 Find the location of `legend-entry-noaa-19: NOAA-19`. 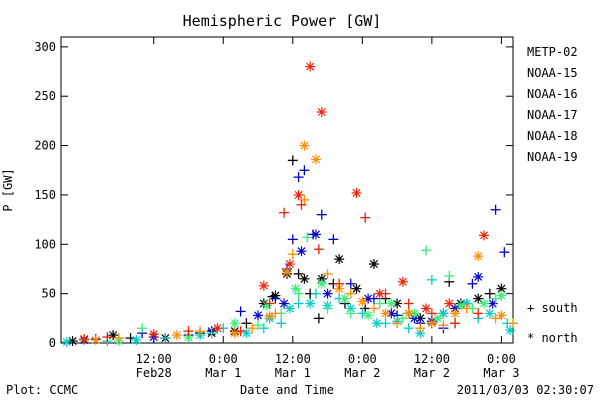

legend-entry-noaa-19: NOAA-19 is located at coordinates (552, 157).